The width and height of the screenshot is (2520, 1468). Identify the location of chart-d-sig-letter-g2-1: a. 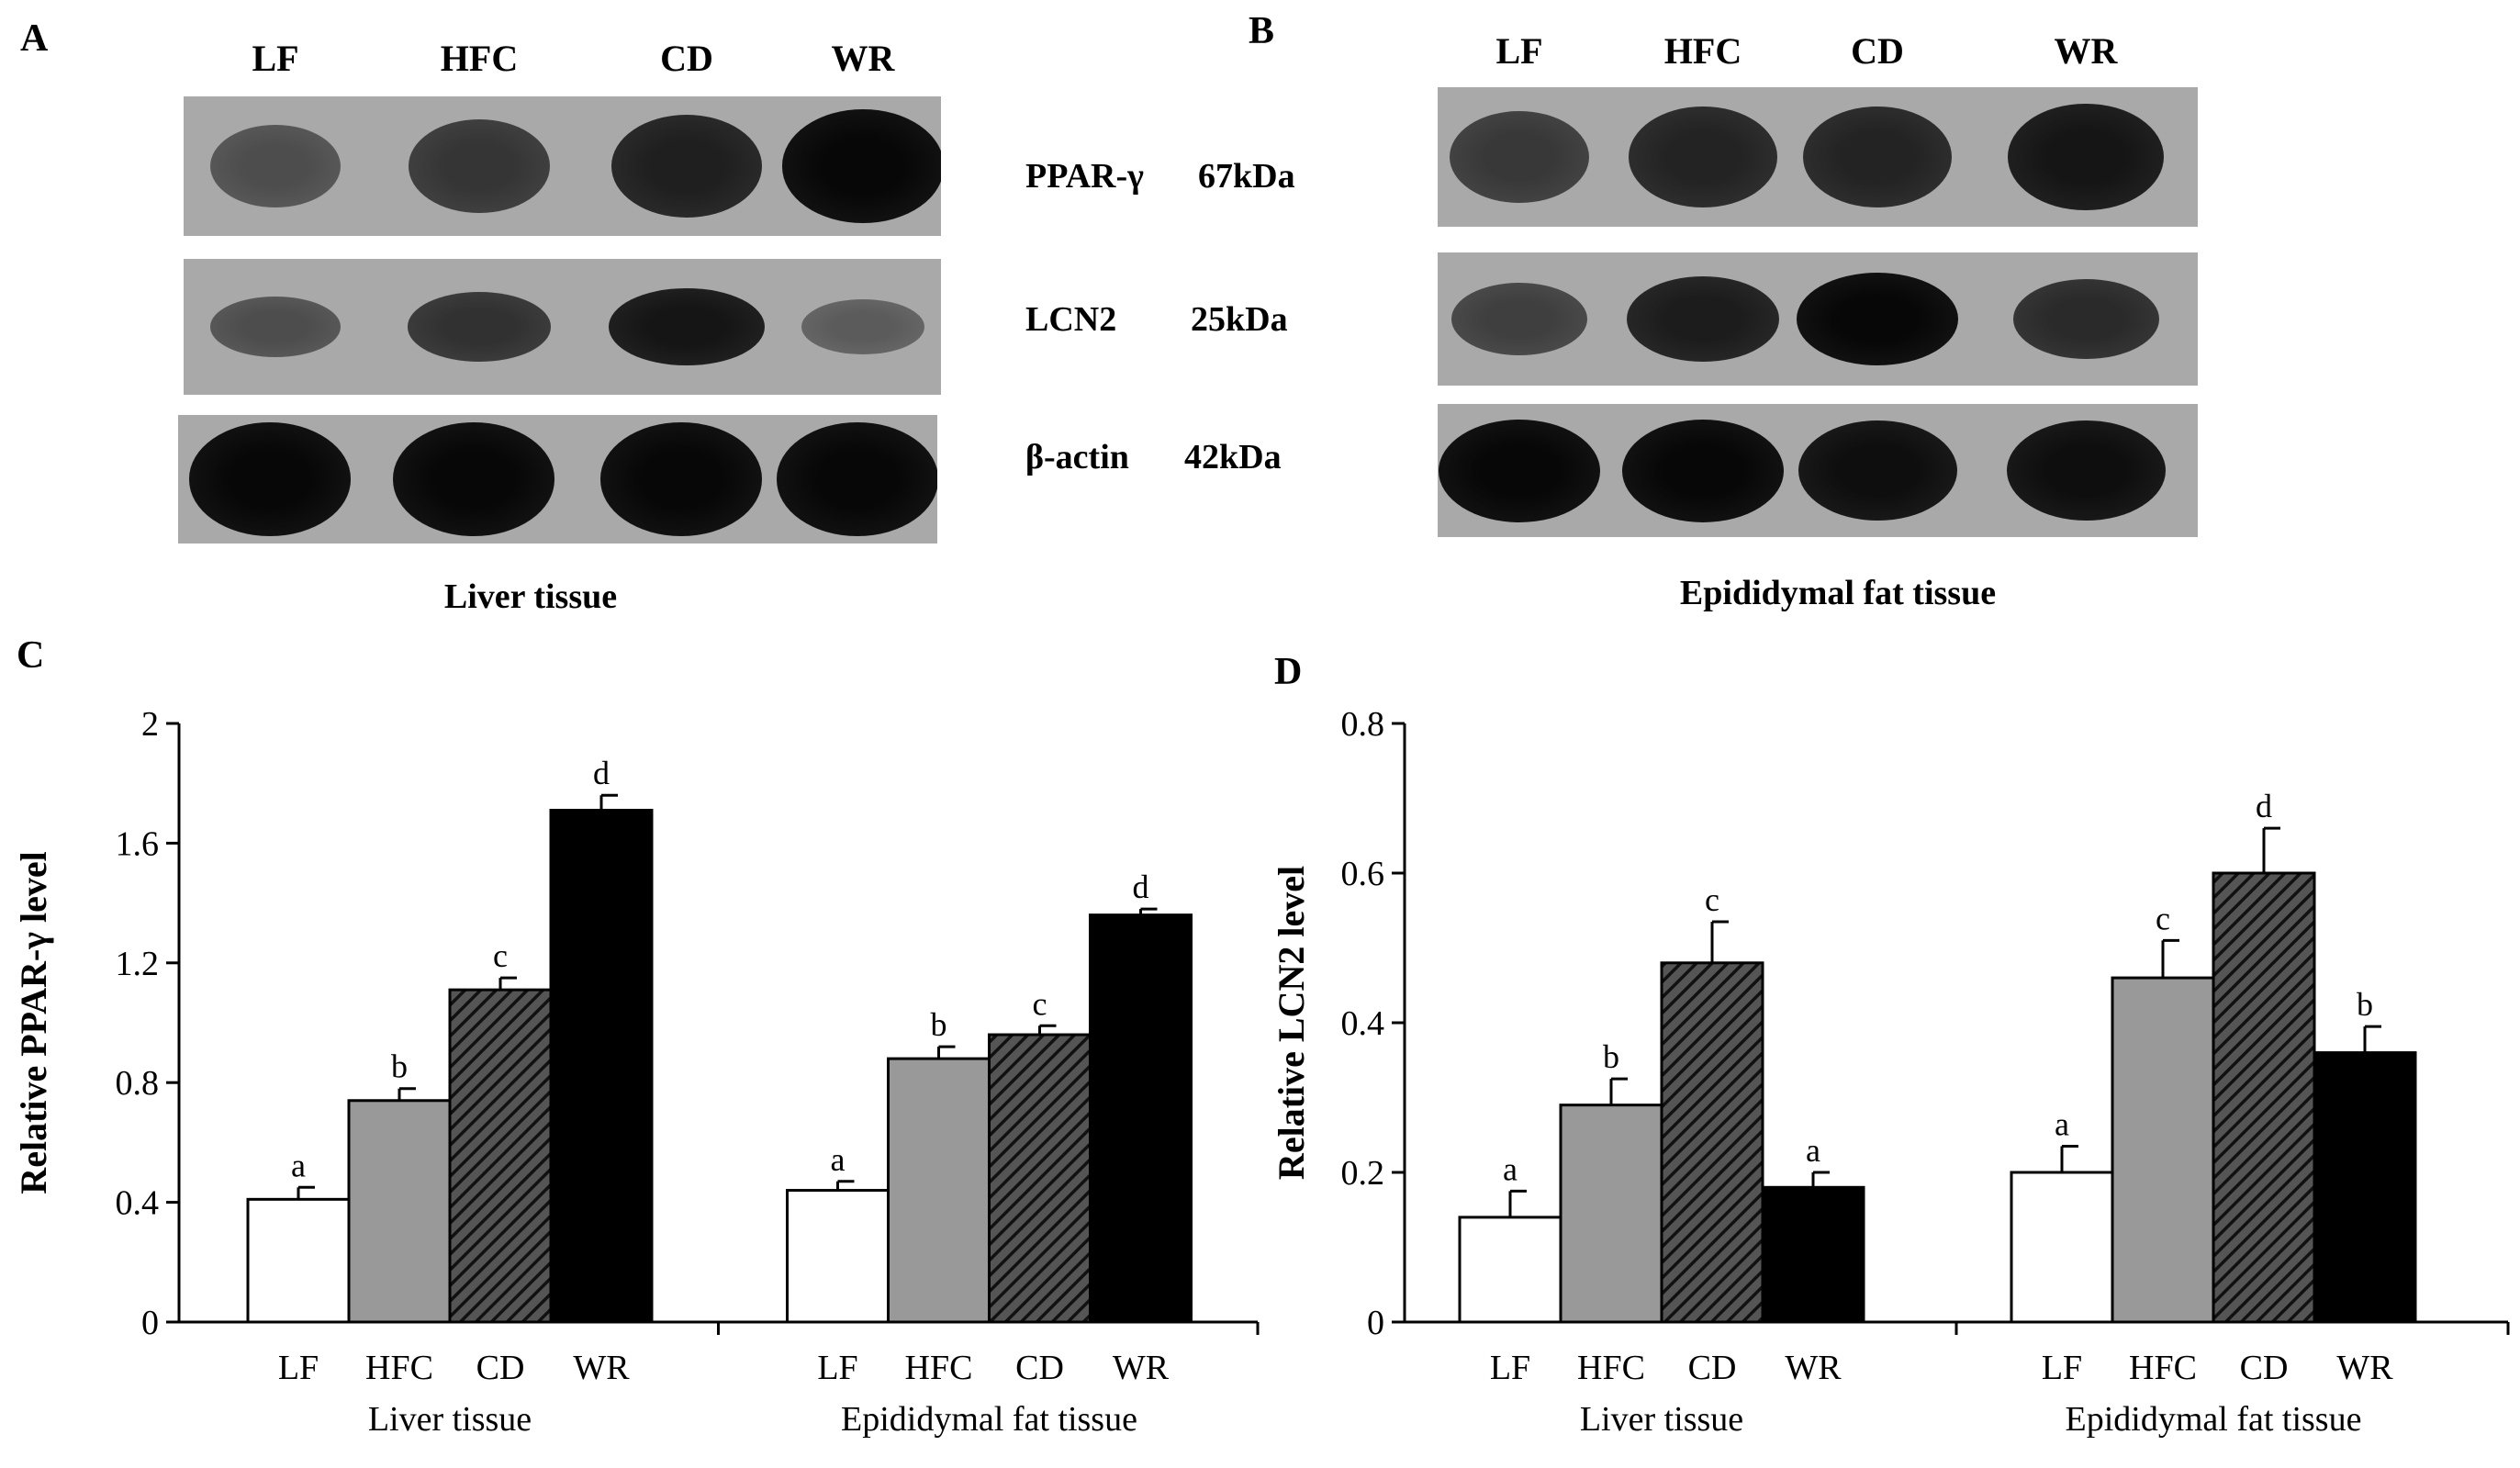
(2062, 1123).